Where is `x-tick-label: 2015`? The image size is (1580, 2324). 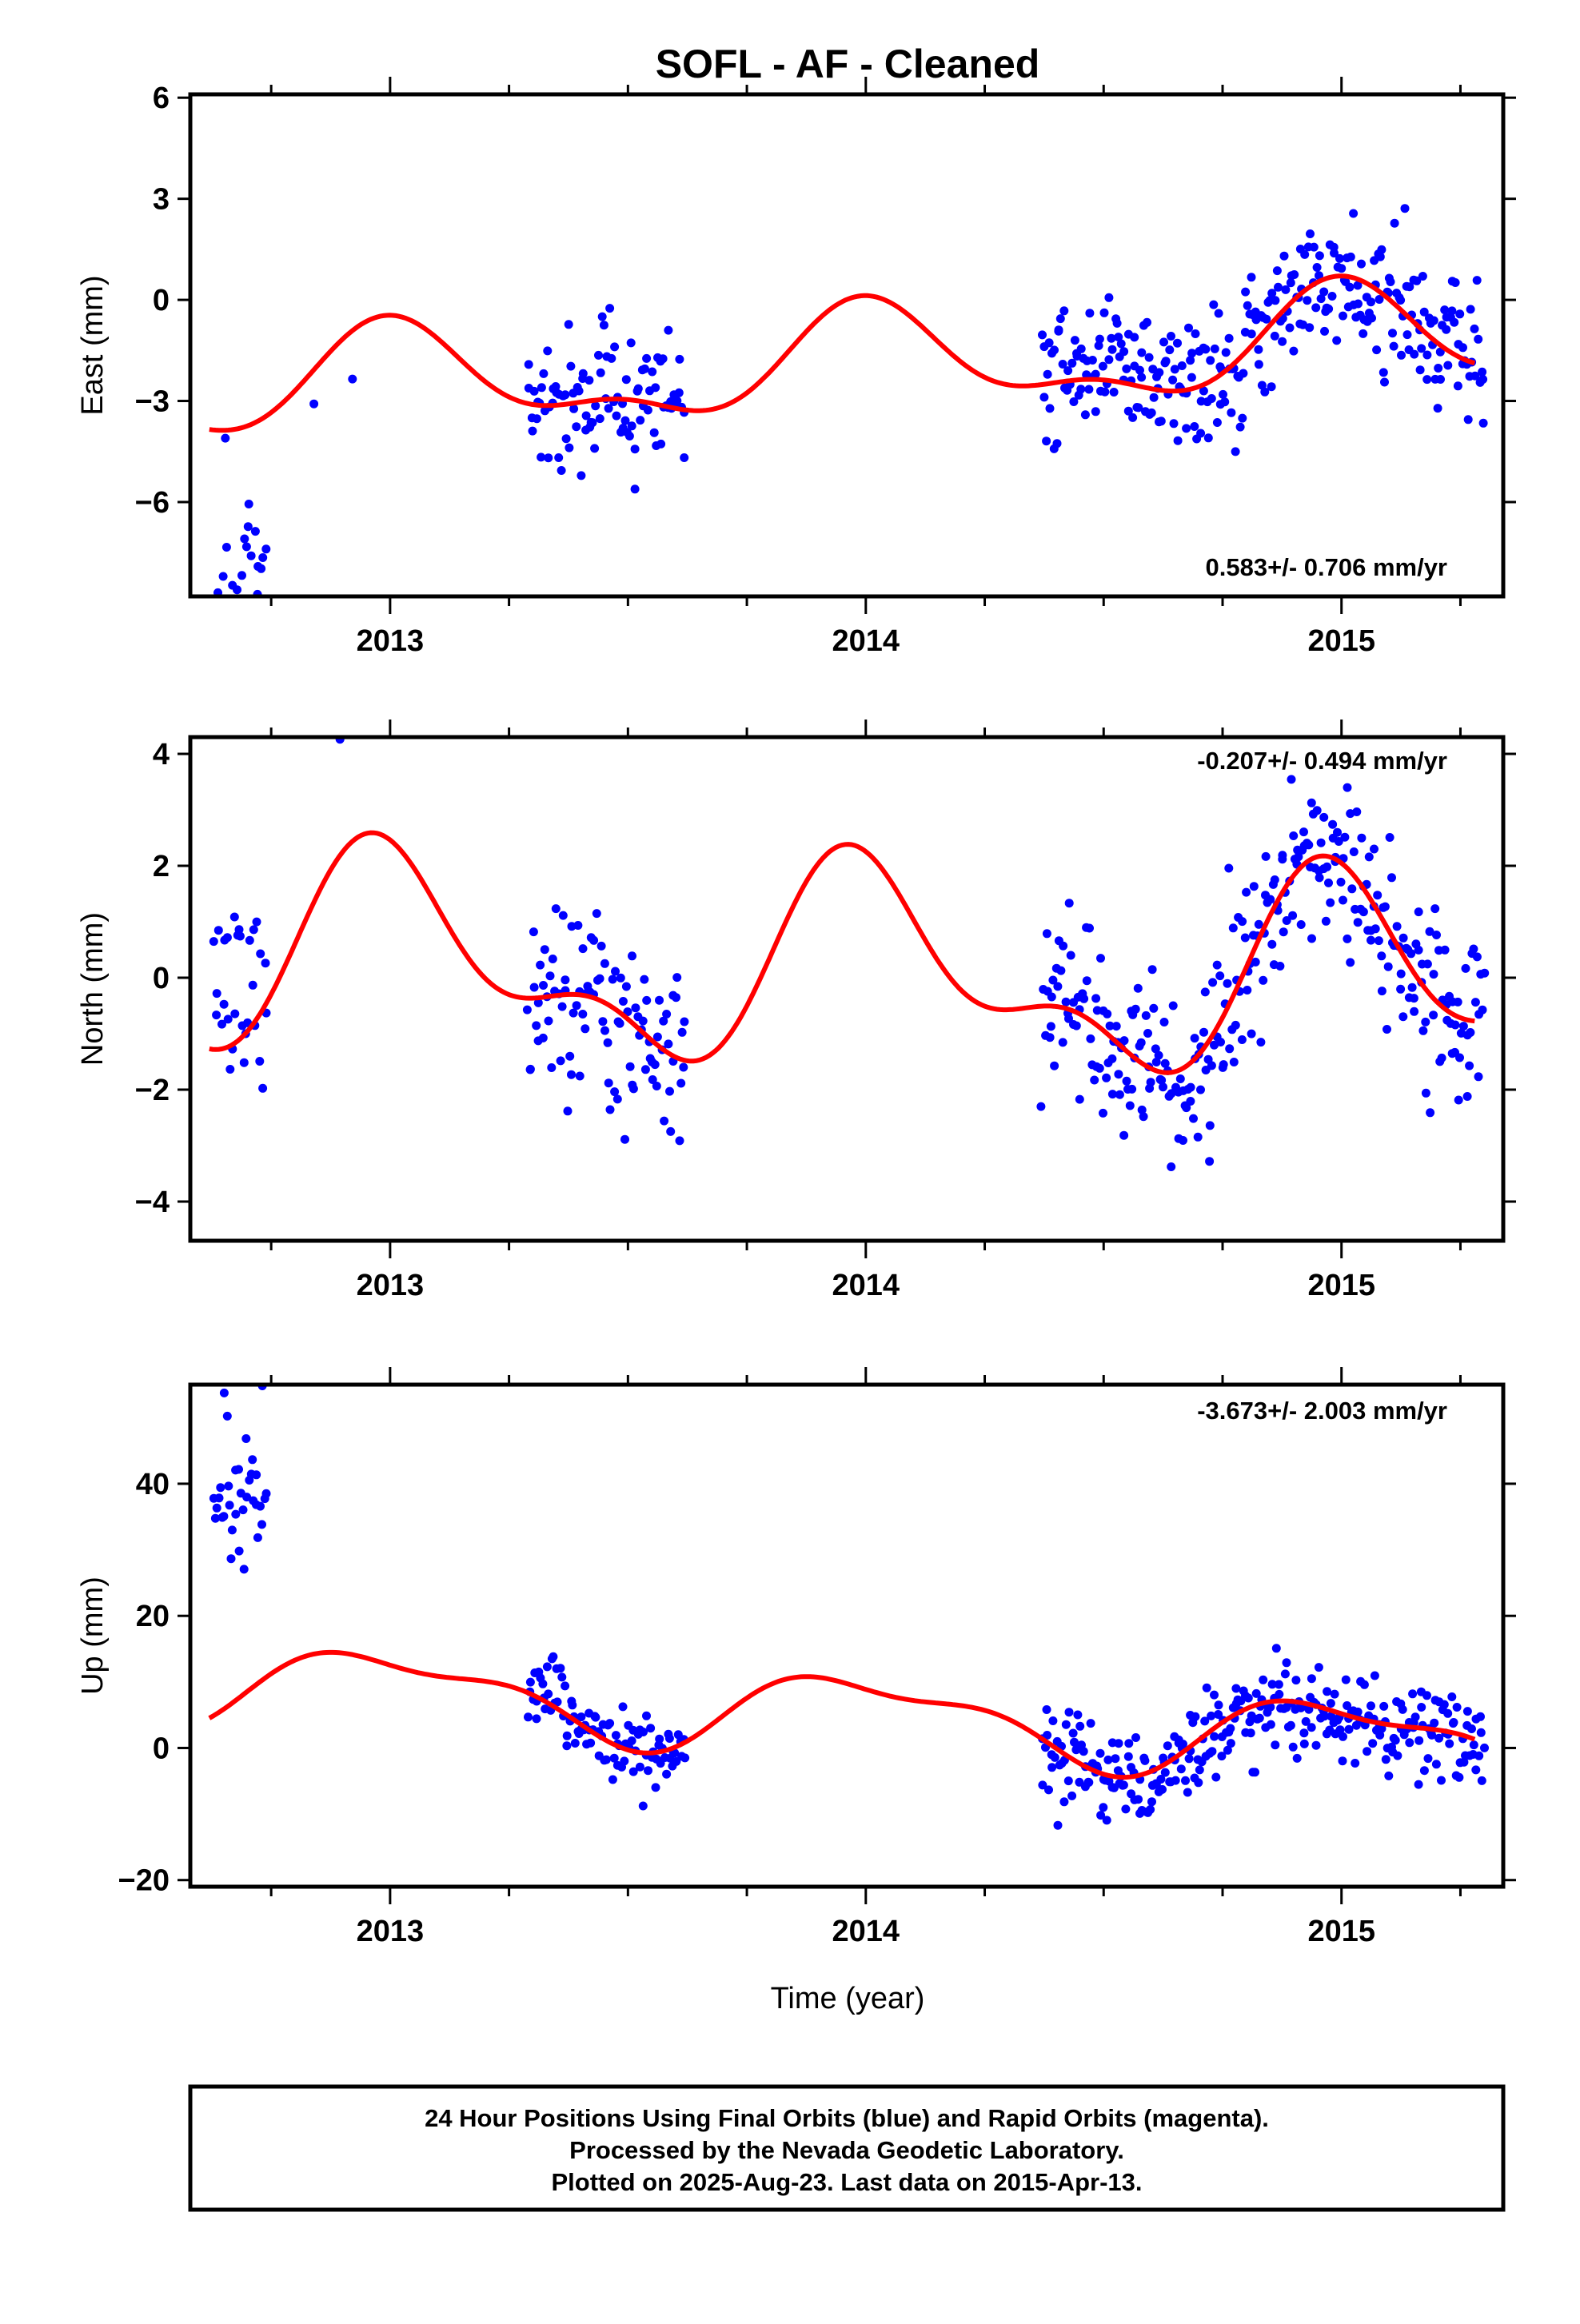 x-tick-label: 2015 is located at coordinates (1341, 1932).